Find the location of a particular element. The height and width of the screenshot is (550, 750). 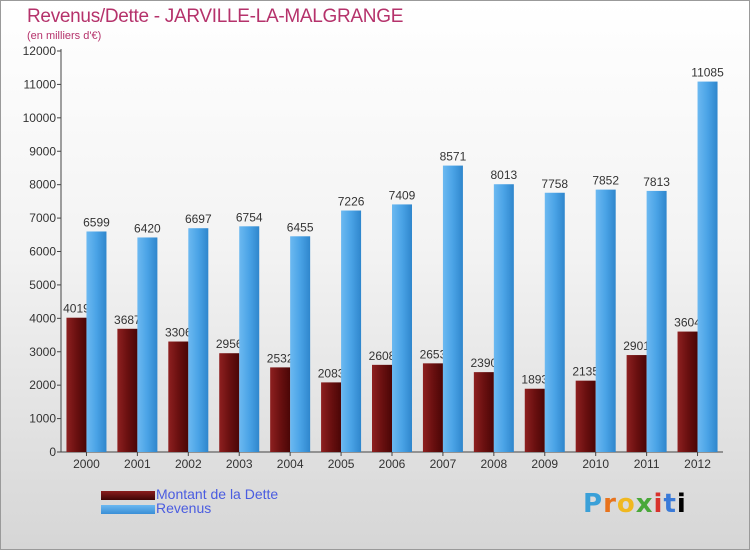

data-label-revenus: 8013 is located at coordinates (503, 175).